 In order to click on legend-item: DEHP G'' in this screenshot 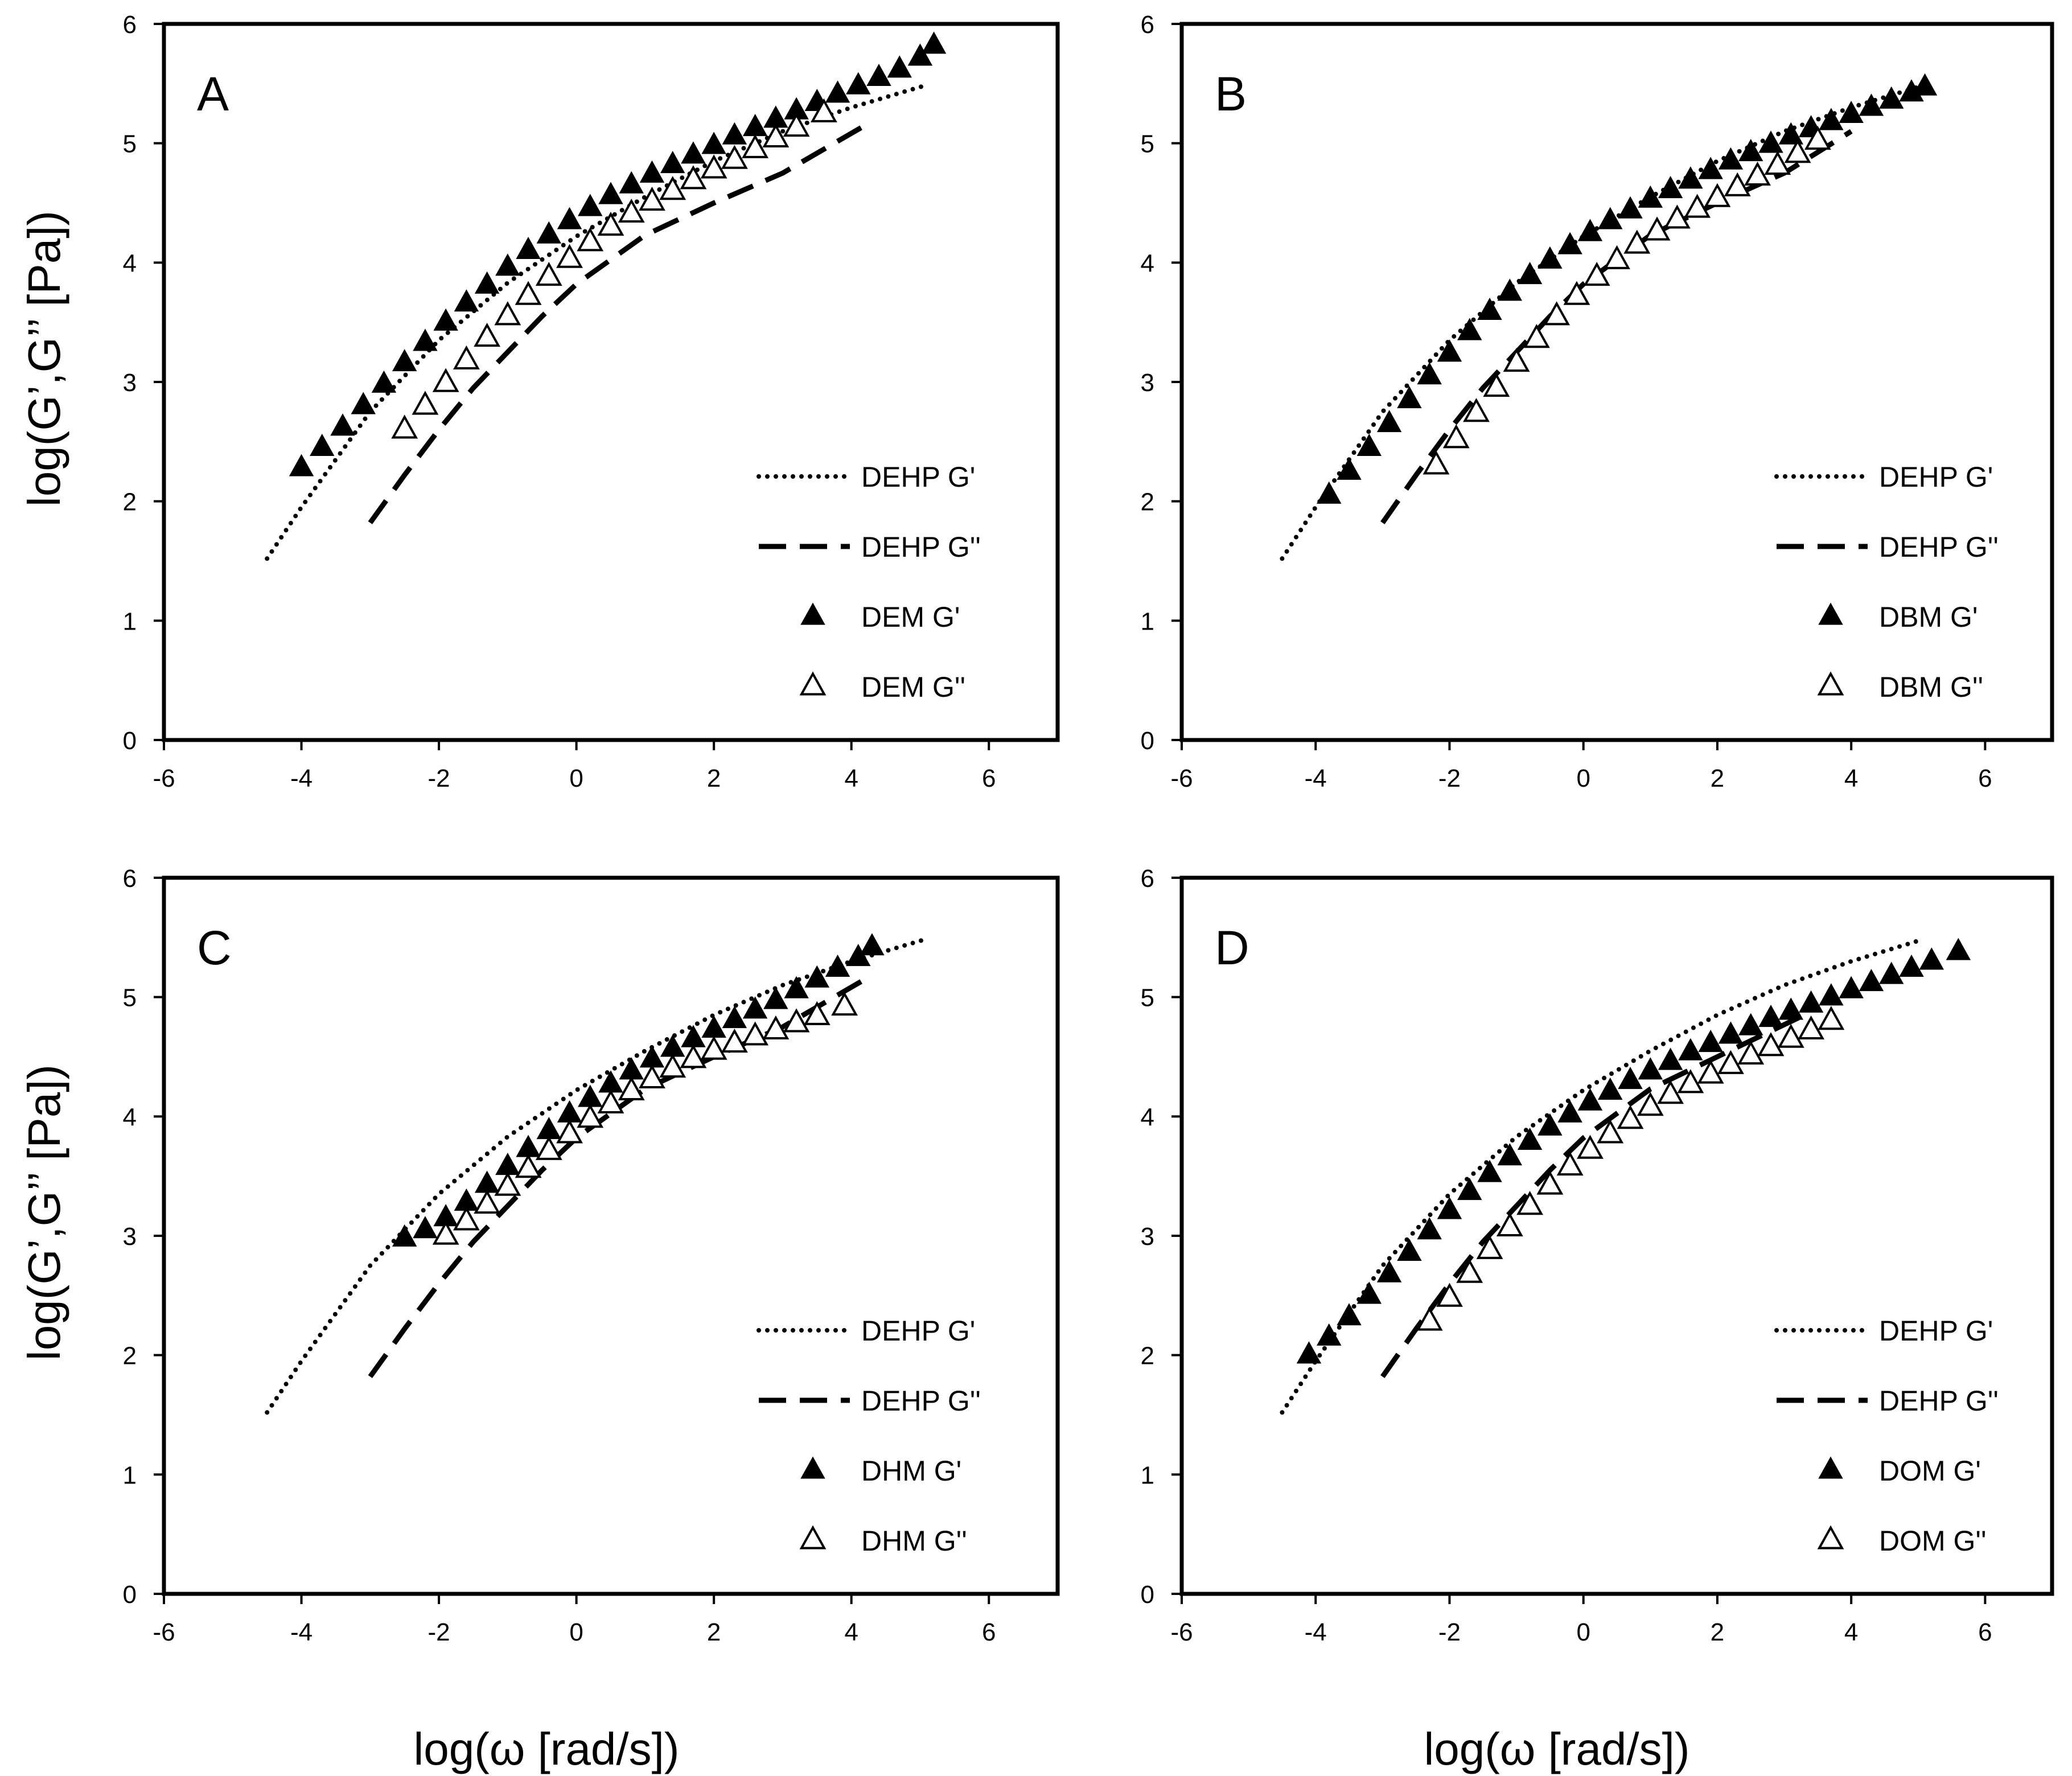, I will do `click(1888, 547)`.